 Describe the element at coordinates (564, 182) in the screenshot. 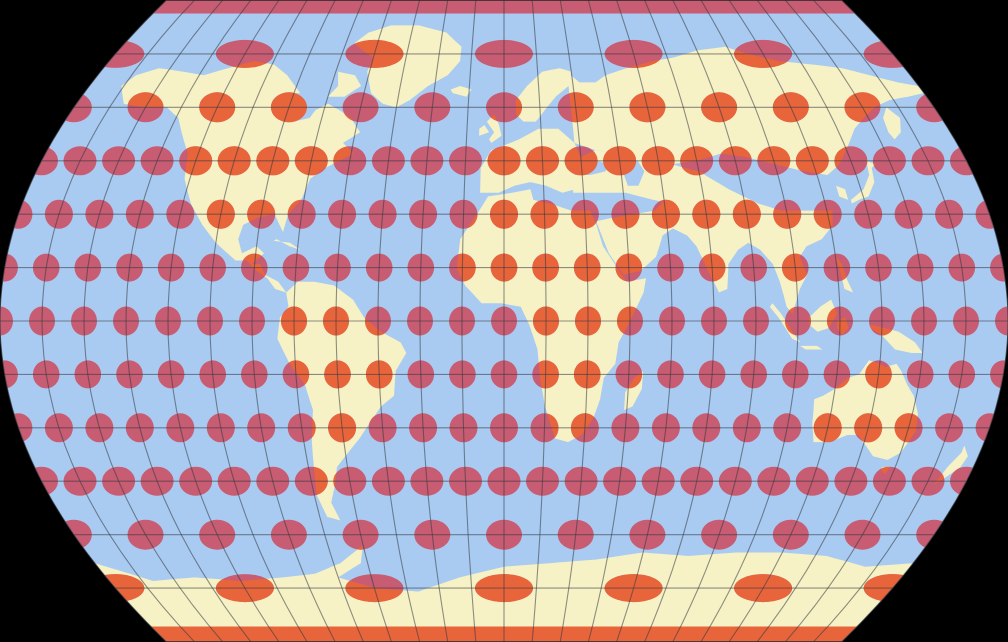

I see `landmass-greece` at that location.